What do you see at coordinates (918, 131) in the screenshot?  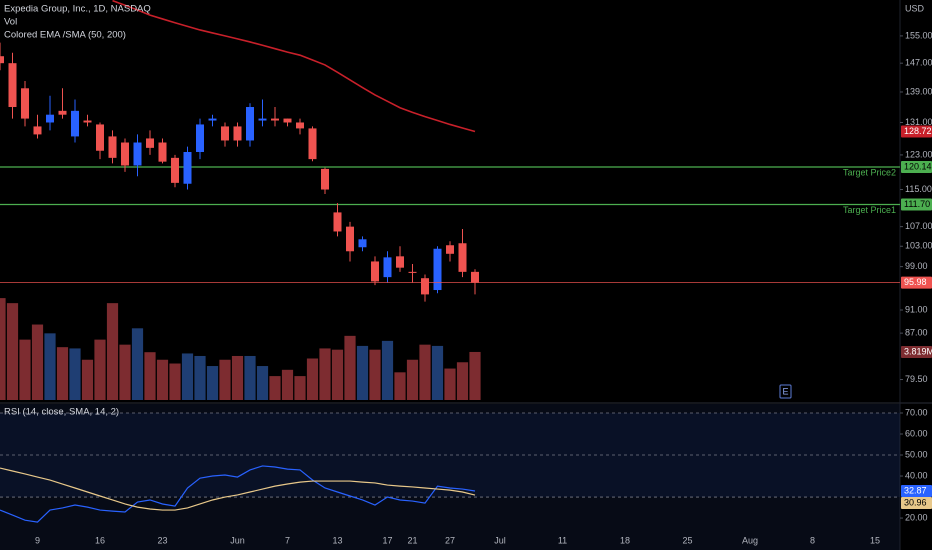 I see `ema-value: 128.72` at bounding box center [918, 131].